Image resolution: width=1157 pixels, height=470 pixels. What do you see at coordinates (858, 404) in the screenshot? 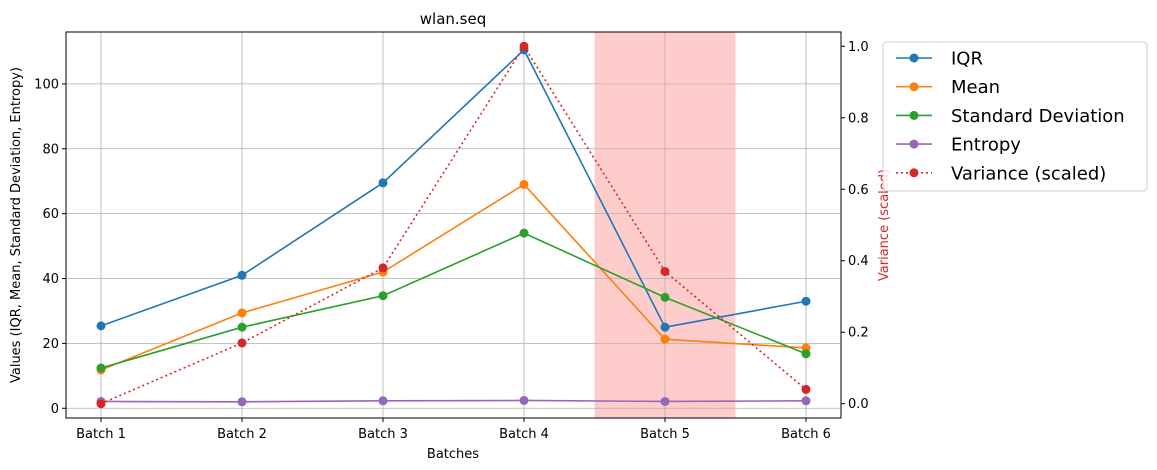
I see `y2-tick-label: 0.0` at bounding box center [858, 404].